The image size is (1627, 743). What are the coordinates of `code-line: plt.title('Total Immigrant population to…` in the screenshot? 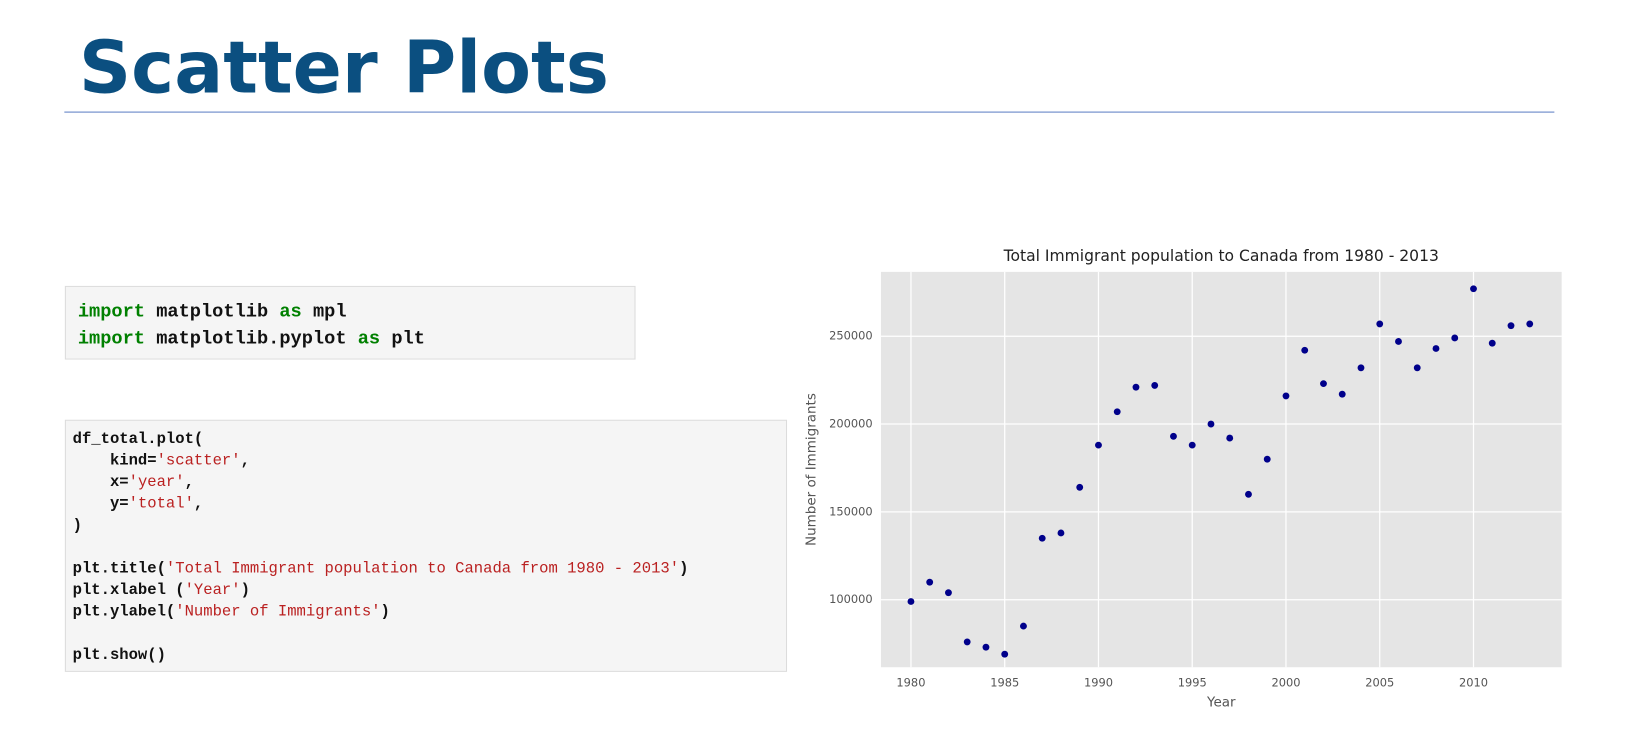 It's located at (381, 569).